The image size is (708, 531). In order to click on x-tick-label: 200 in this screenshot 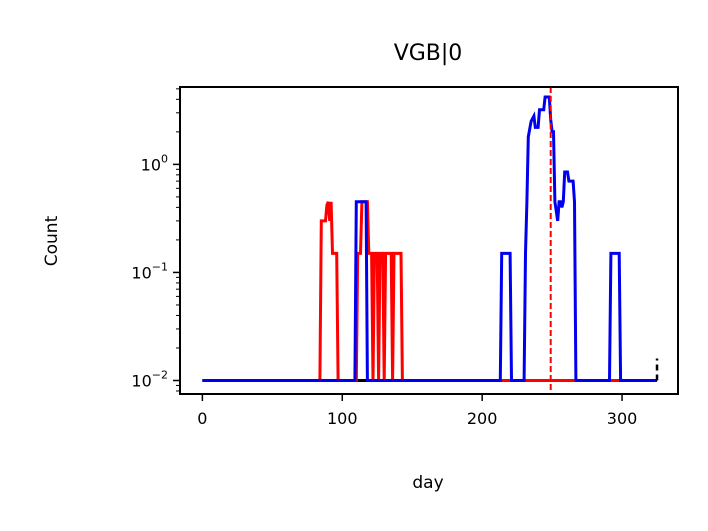, I will do `click(482, 418)`.